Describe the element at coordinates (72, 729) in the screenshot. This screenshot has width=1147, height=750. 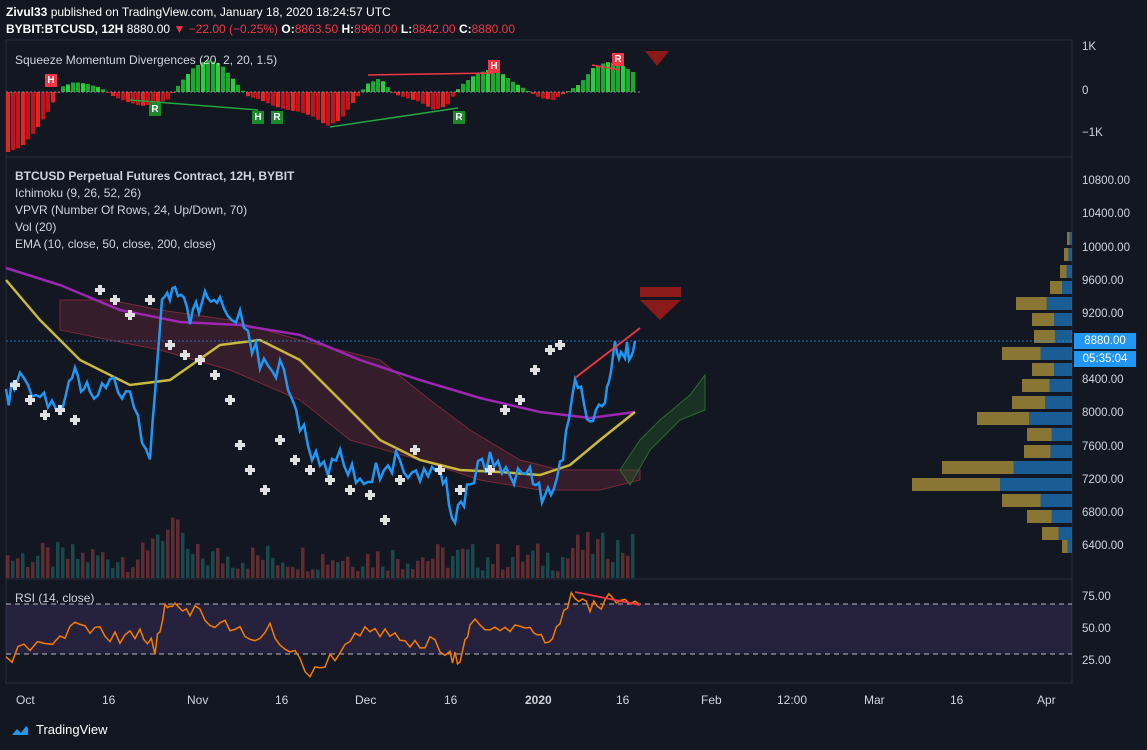
I see `brand-name: TradingView` at that location.